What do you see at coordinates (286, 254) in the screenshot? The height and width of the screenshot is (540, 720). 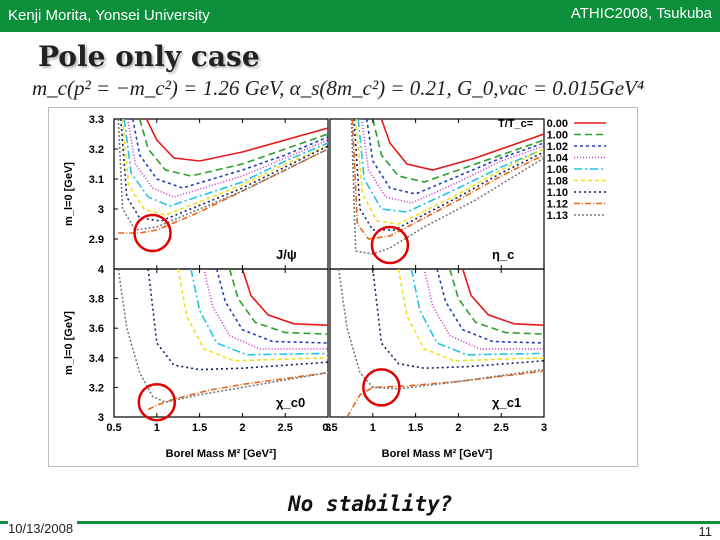 I see `panel-name-label: J/ψ` at bounding box center [286, 254].